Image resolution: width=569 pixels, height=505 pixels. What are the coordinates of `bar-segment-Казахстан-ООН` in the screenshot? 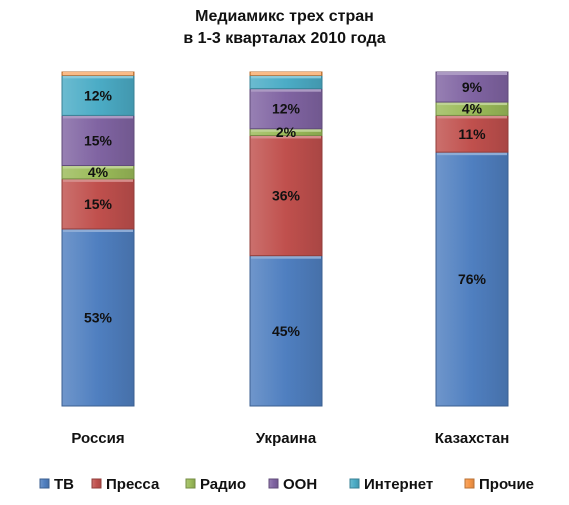 It's located at (472, 87).